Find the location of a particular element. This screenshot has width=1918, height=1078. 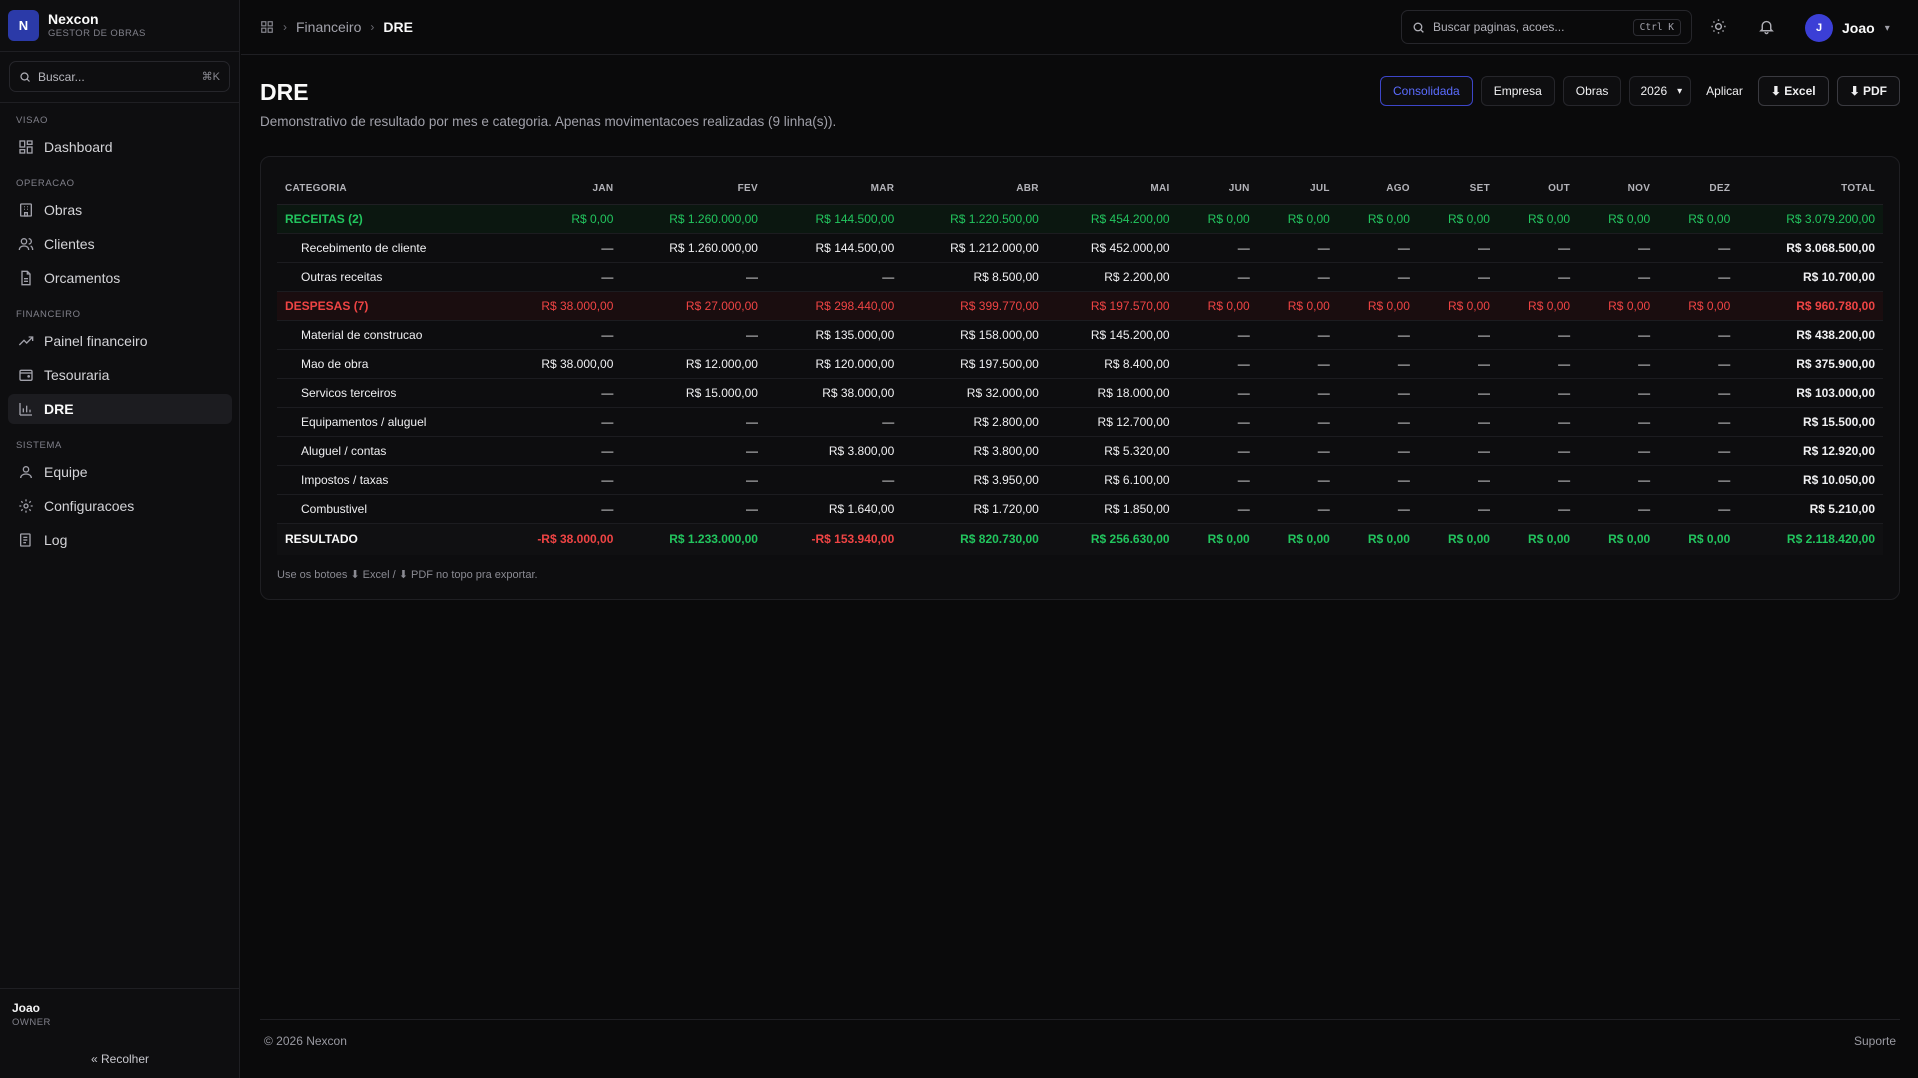

user-name: Joao is located at coordinates (1858, 28).